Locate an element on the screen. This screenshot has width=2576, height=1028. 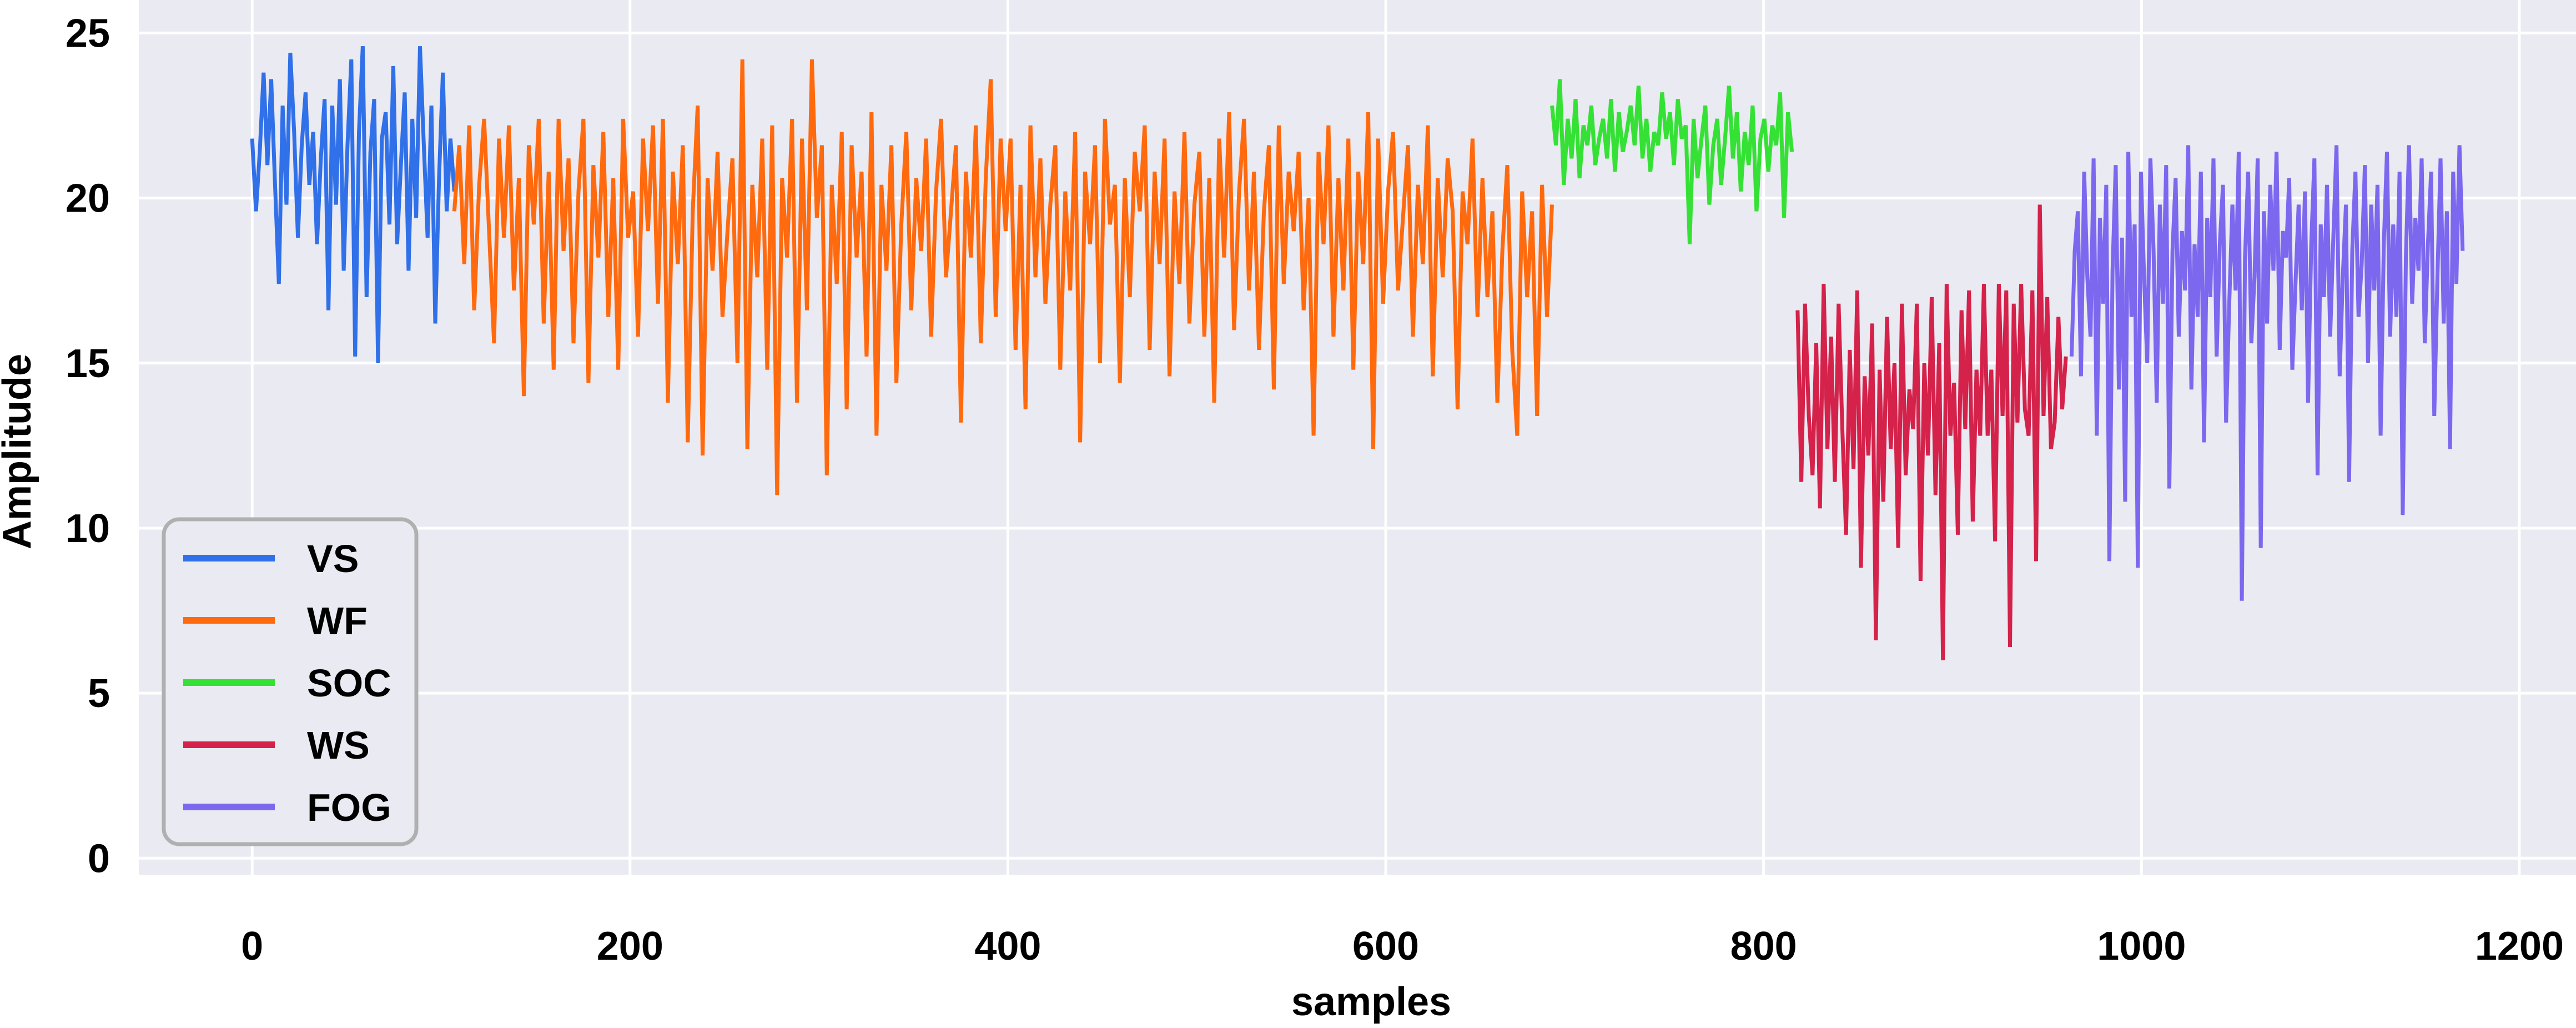
legend: VS WF SOC WS FOG is located at coordinates (290, 681).